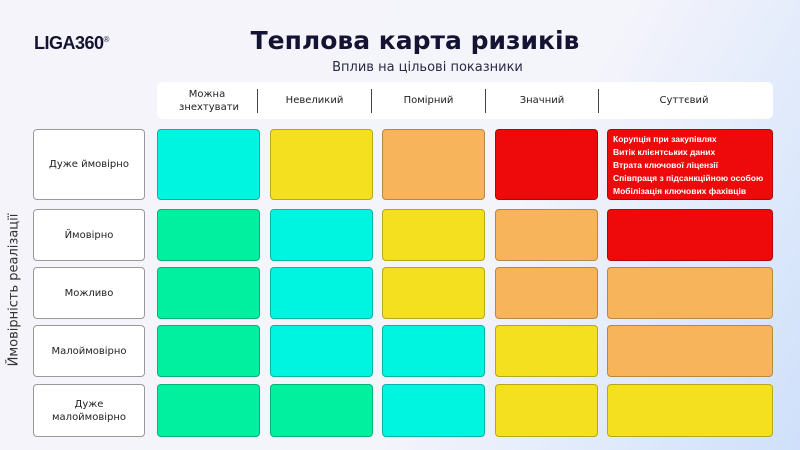 The height and width of the screenshot is (450, 800). What do you see at coordinates (314, 100) in the screenshot?
I see `column-header-1: Невеликий` at bounding box center [314, 100].